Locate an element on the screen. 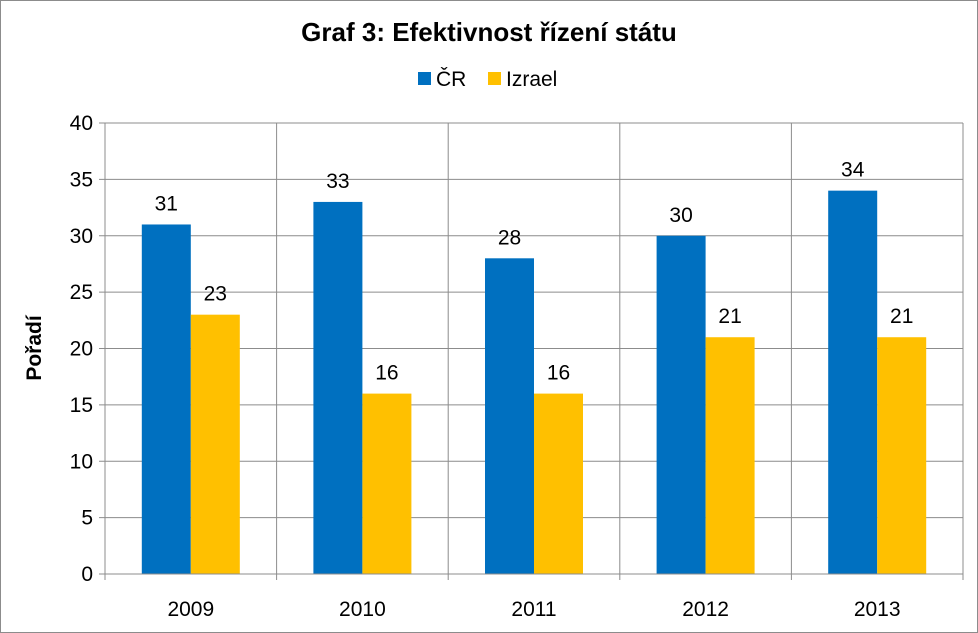 This screenshot has height=633, width=978. x-tick-label: 2013 is located at coordinates (877, 609).